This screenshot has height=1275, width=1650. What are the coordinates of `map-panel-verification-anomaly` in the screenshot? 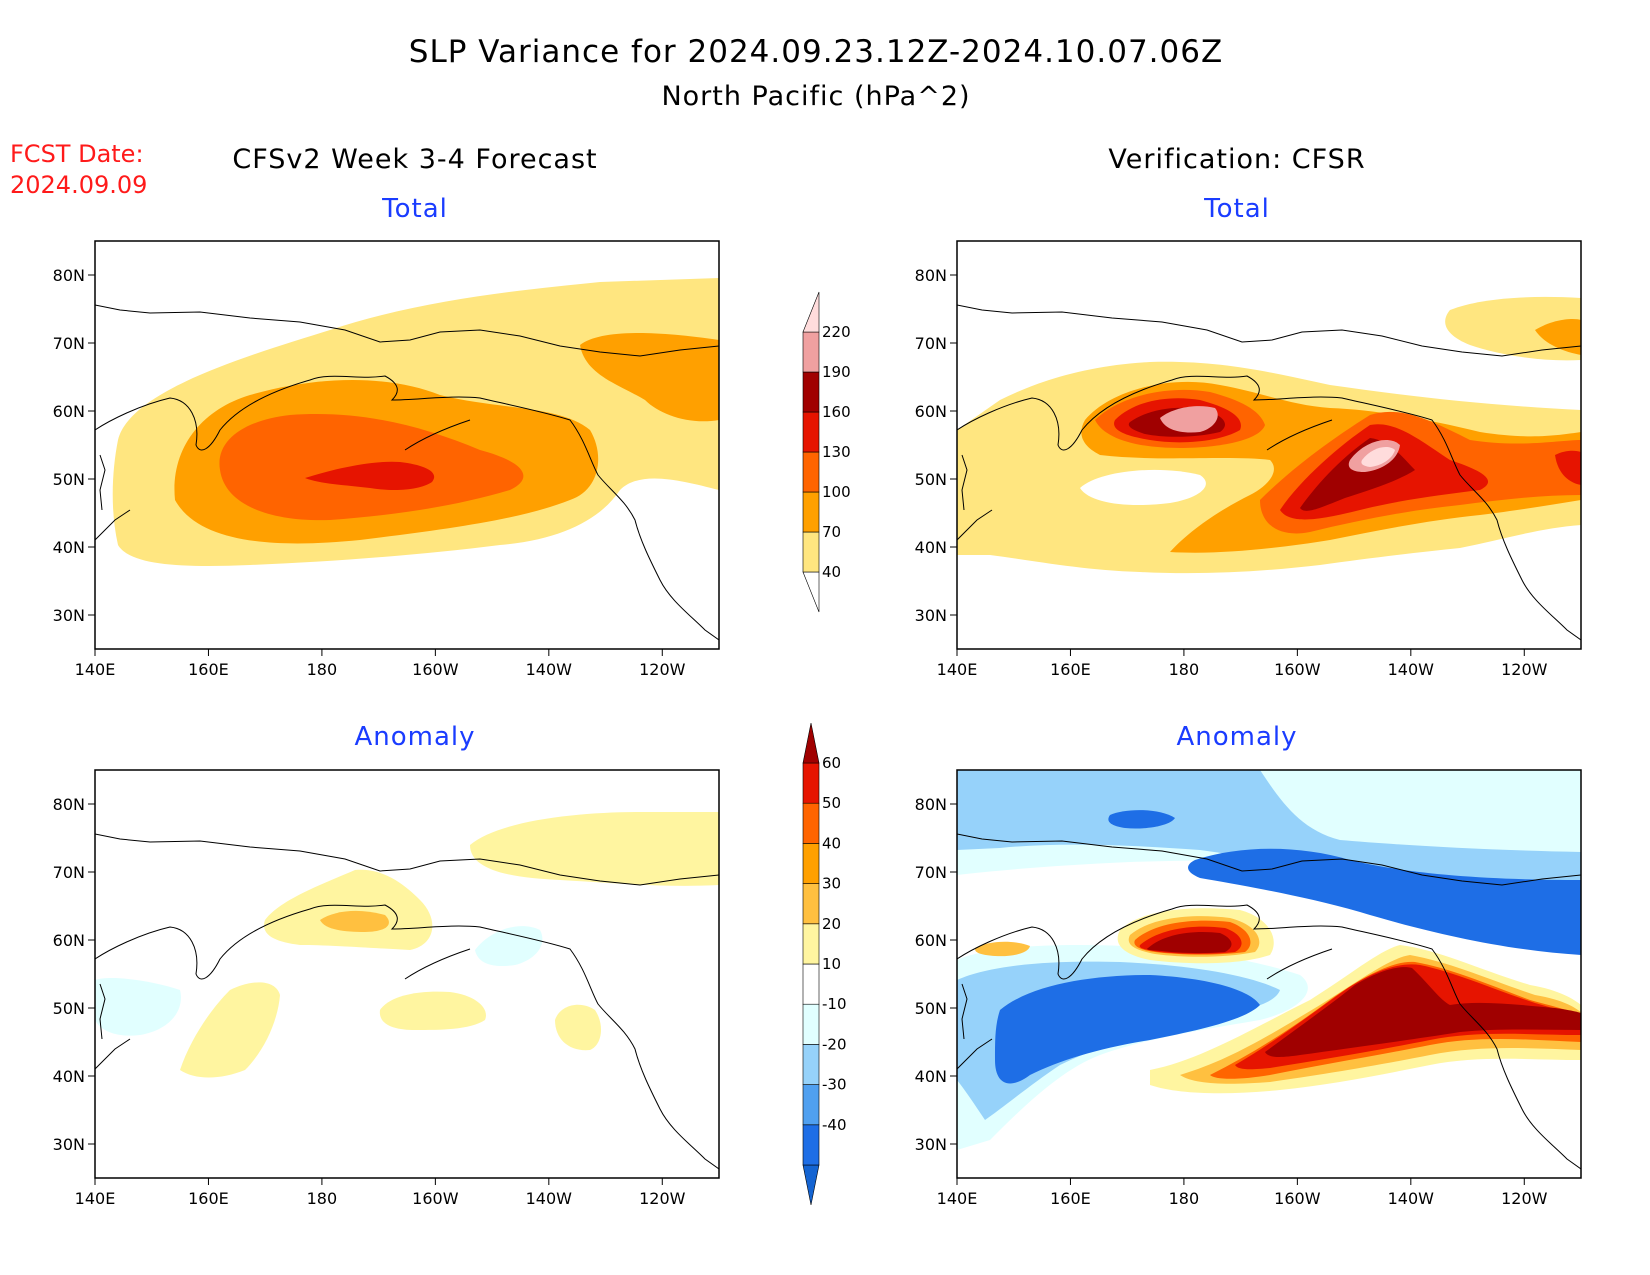 It's located at (1269, 974).